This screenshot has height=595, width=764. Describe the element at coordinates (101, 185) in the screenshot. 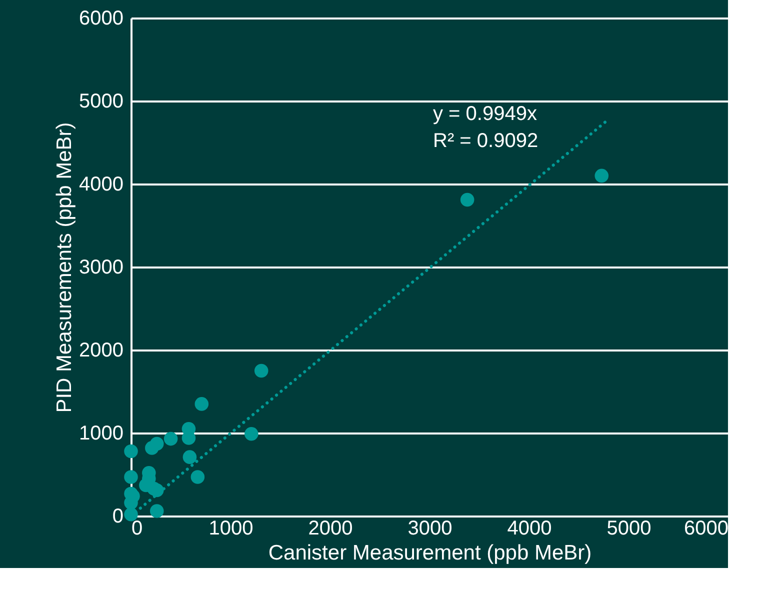

I see `y-tick-label: 4000` at that location.